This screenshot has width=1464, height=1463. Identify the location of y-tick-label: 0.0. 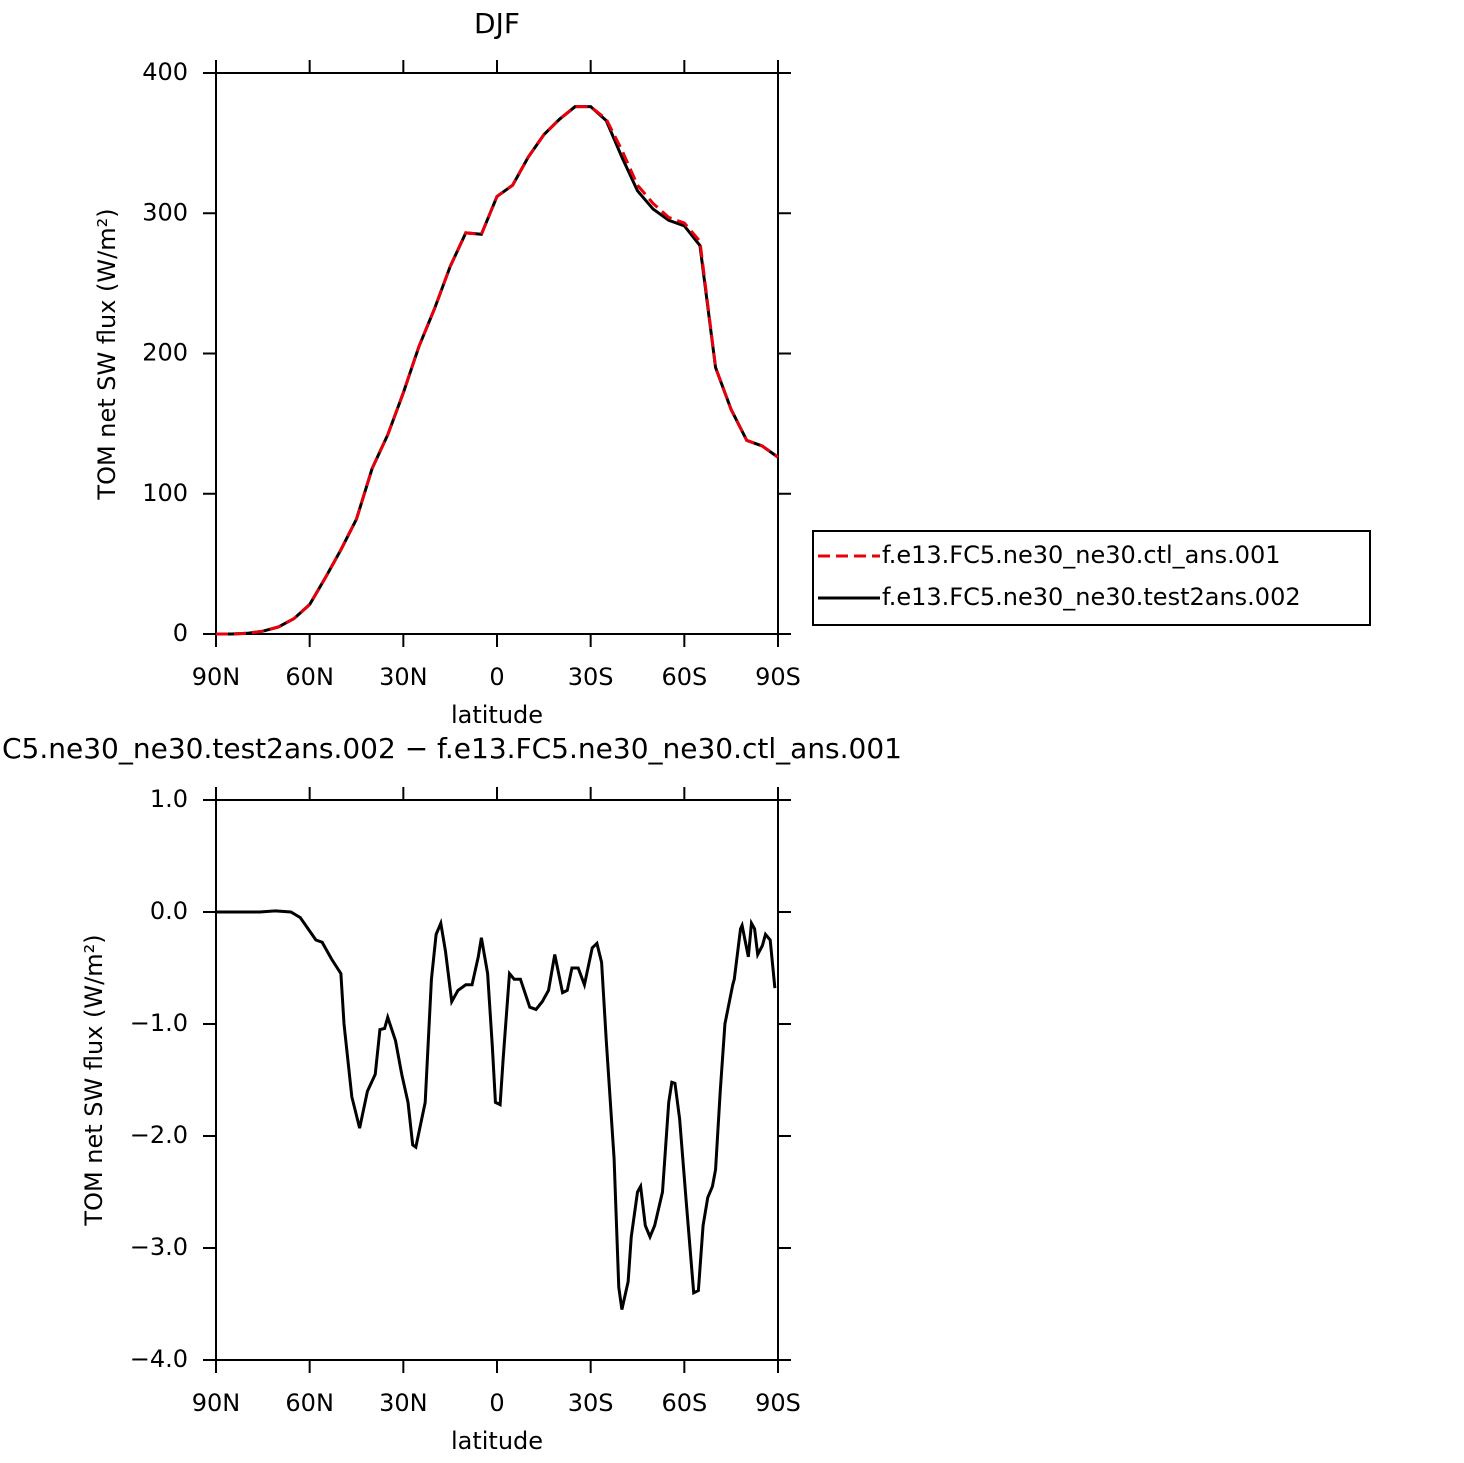
(169, 911).